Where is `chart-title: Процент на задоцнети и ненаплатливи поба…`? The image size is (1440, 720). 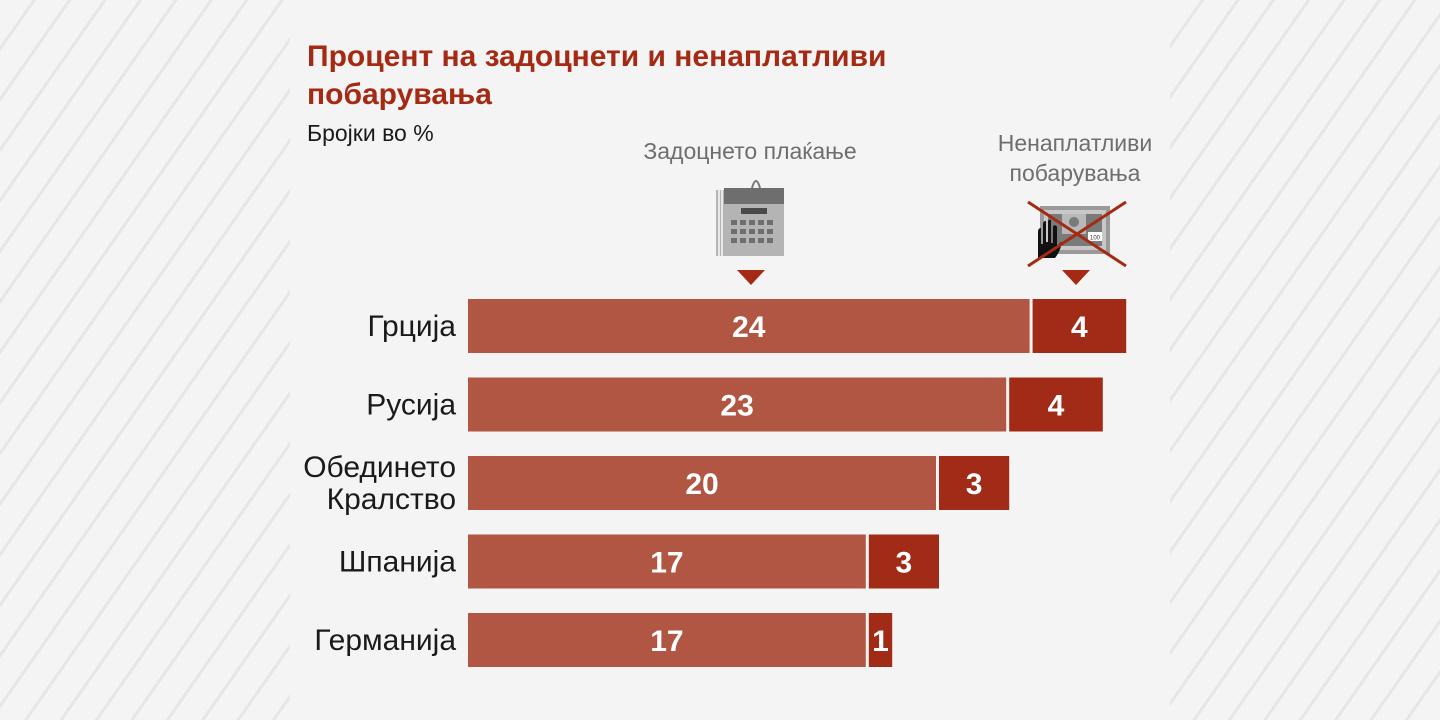
chart-title: Процент на задоцнети и ненаплатливи поба… is located at coordinates (597, 75).